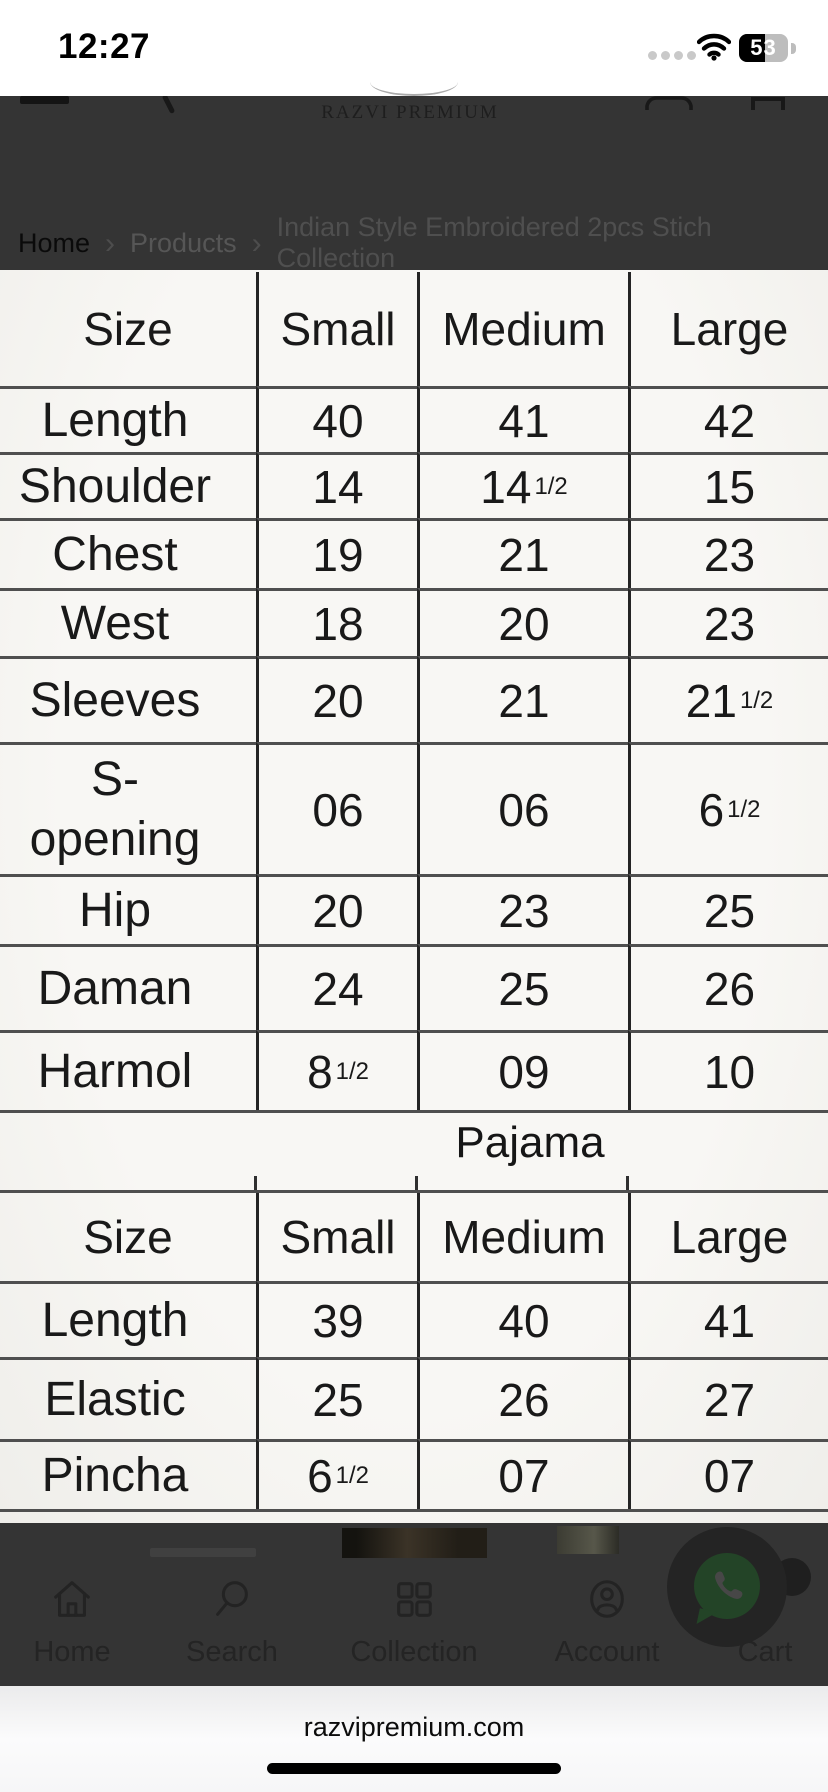 The height and width of the screenshot is (1792, 828). Describe the element at coordinates (183, 242) in the screenshot. I see `breadcrumb-products: Products` at that location.